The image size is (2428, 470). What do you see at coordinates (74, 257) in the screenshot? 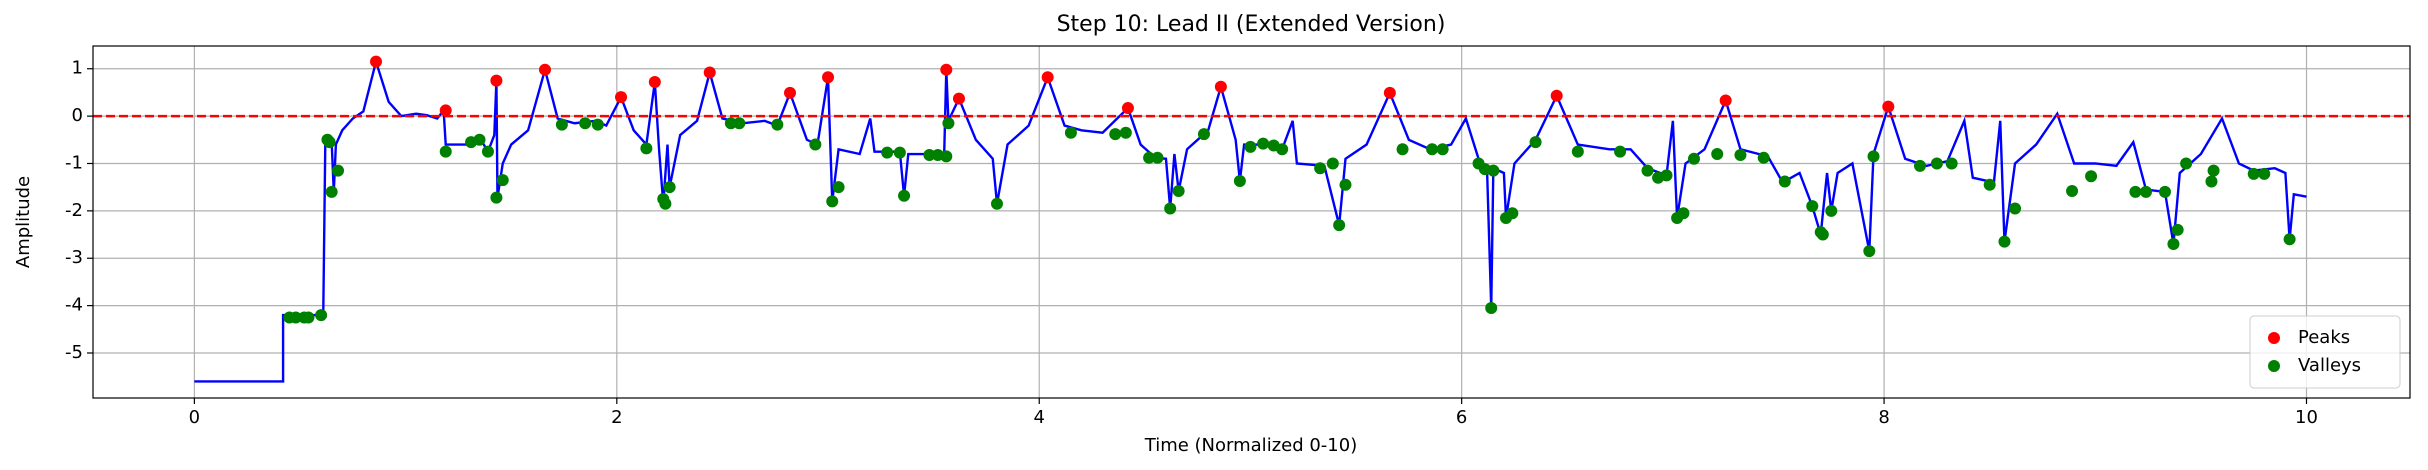
I see `y-tick-label: -3` at bounding box center [74, 257].